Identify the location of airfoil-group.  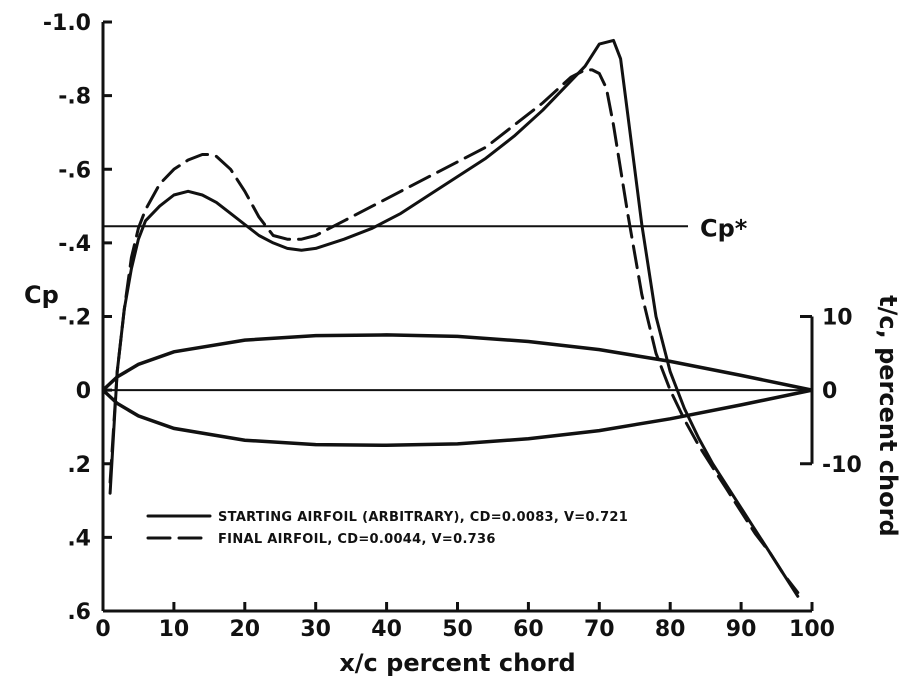
(457, 390).